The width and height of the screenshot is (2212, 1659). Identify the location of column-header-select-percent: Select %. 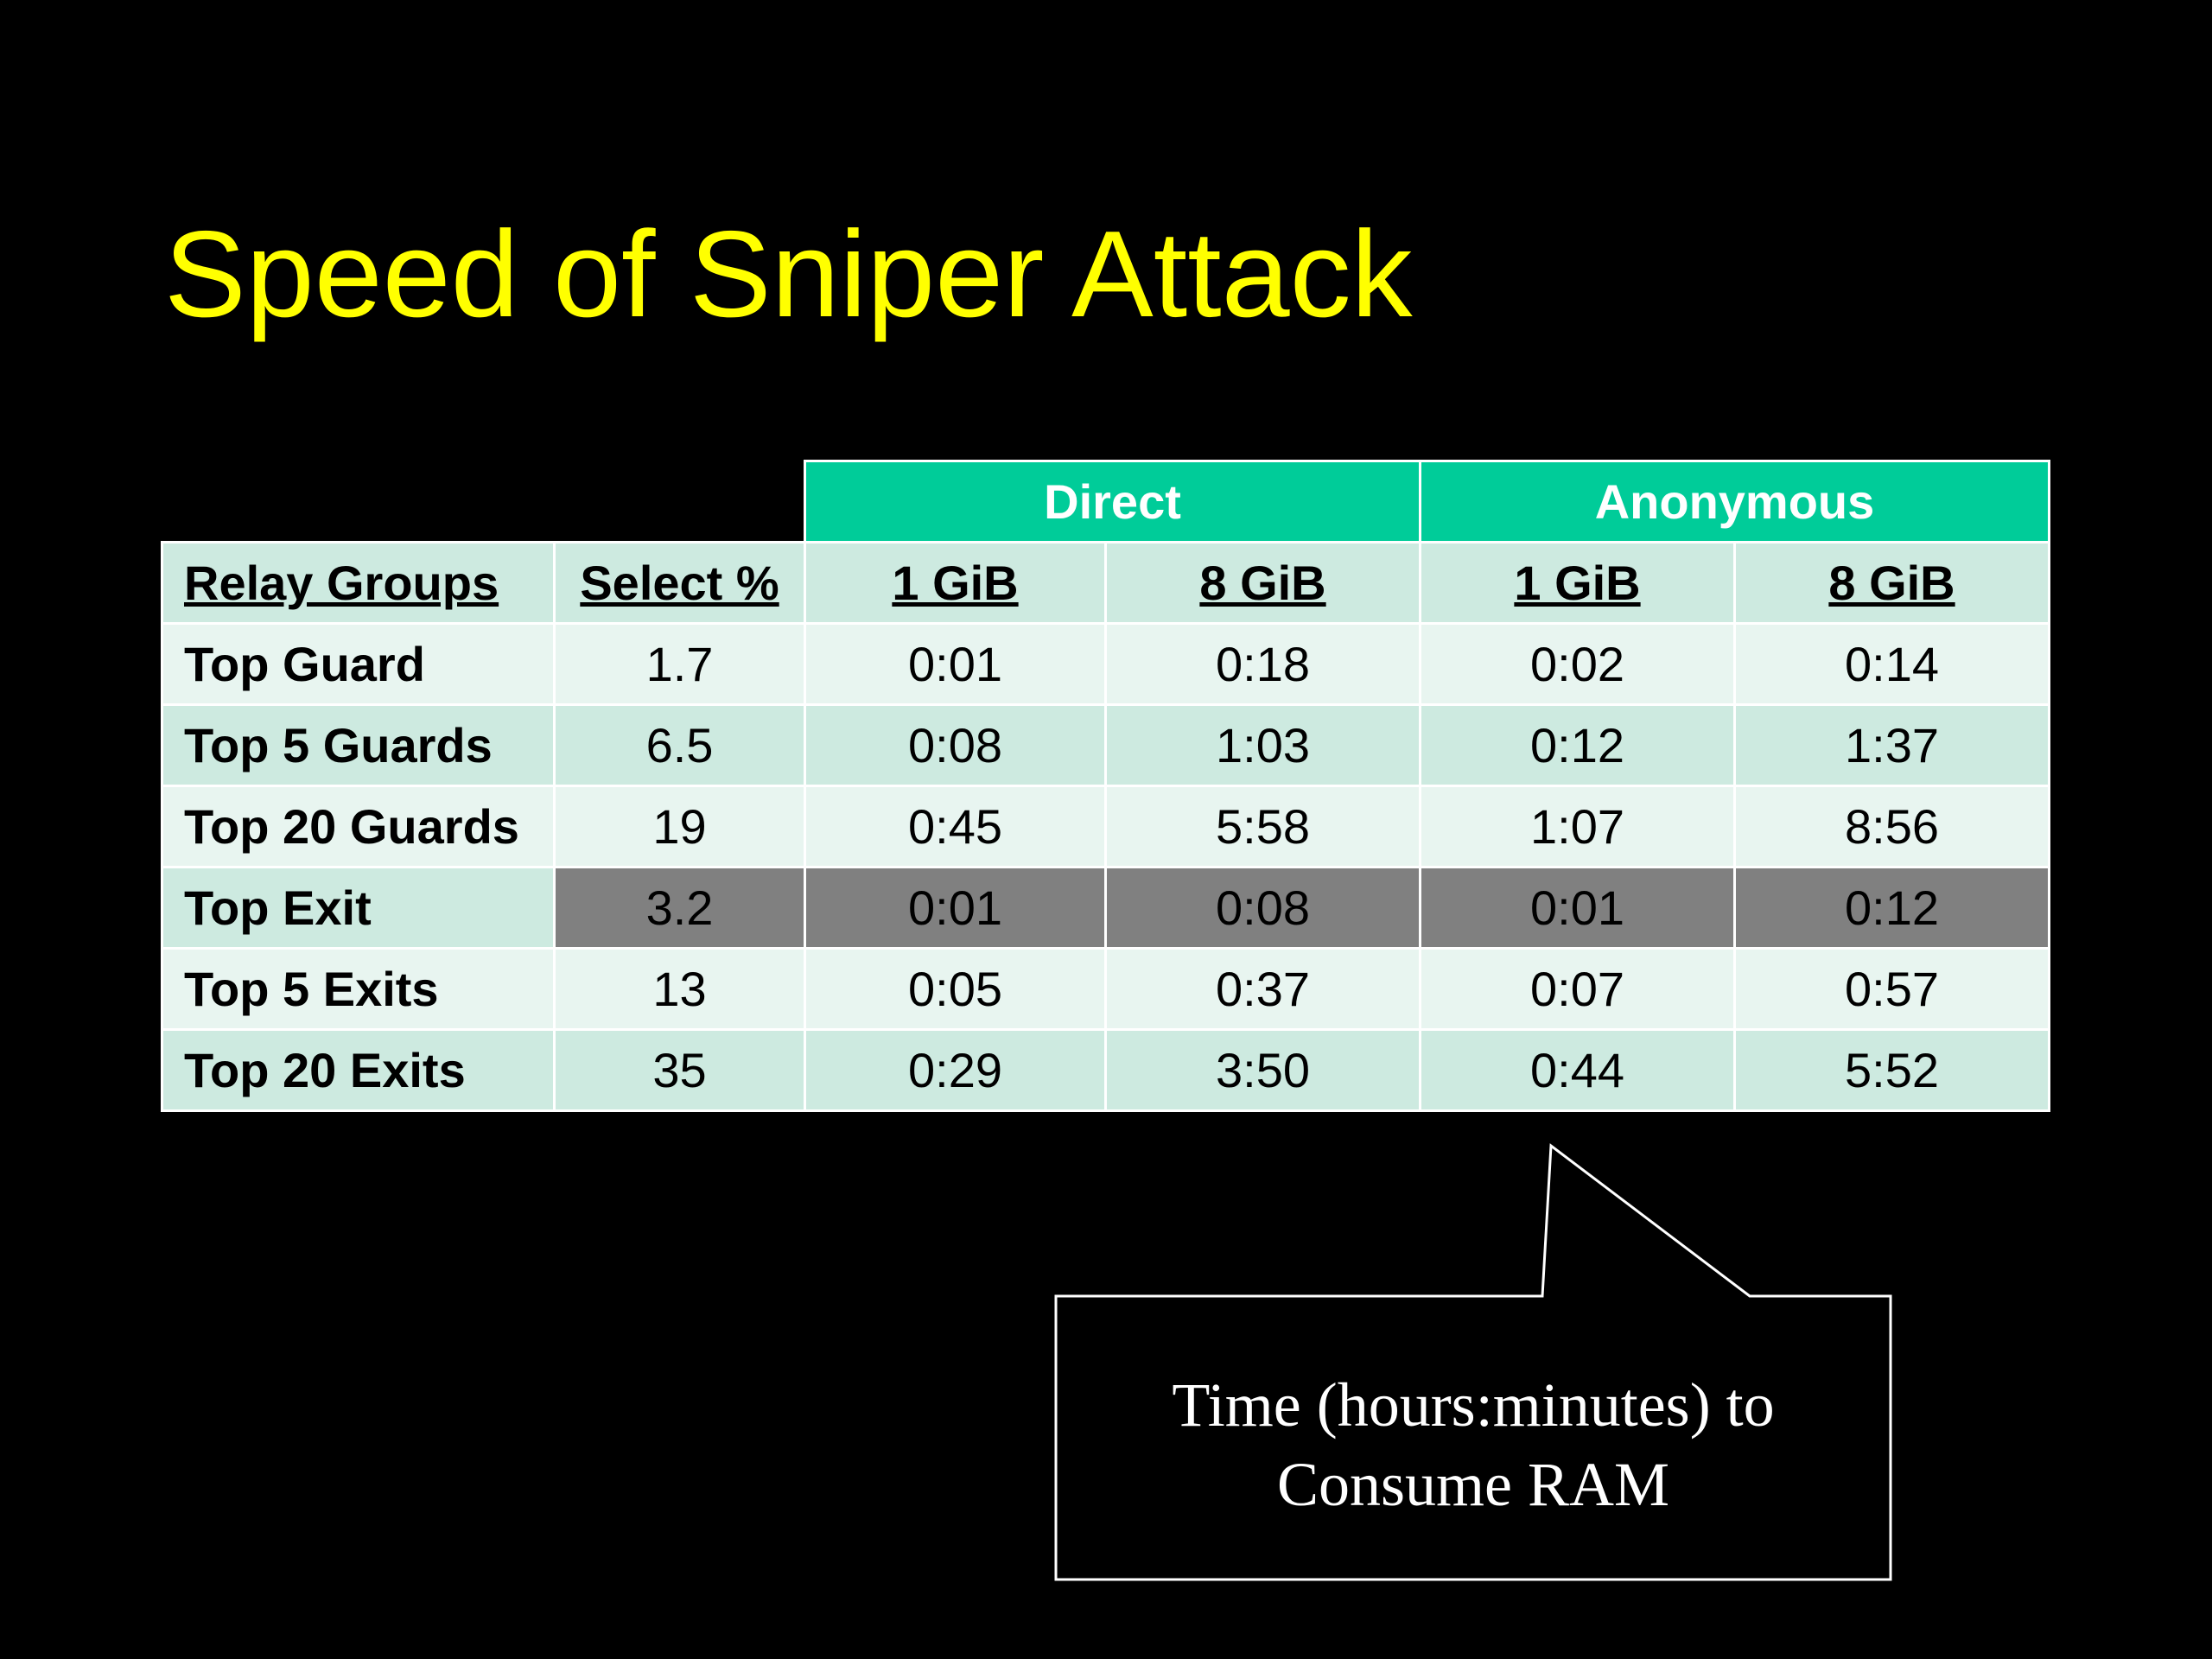
(679, 583).